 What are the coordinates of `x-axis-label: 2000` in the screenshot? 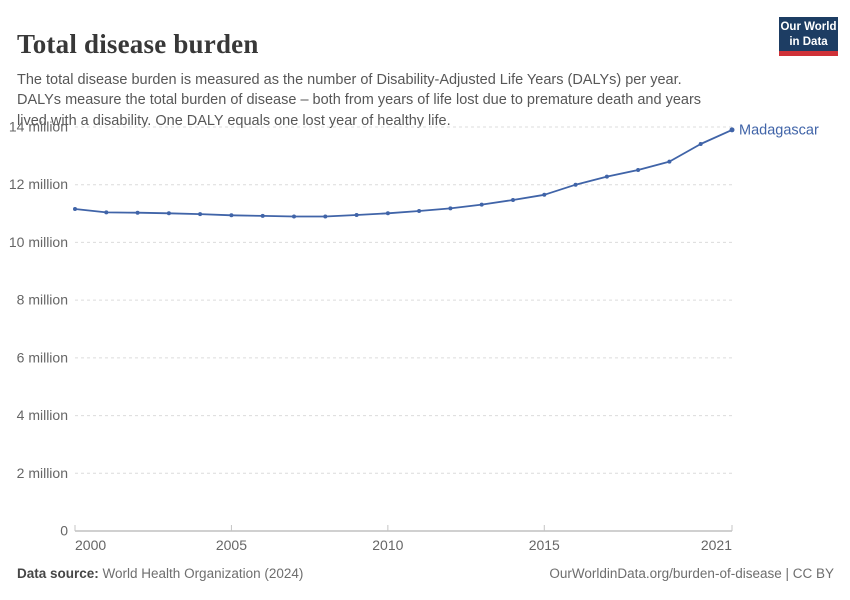 It's located at (90, 545).